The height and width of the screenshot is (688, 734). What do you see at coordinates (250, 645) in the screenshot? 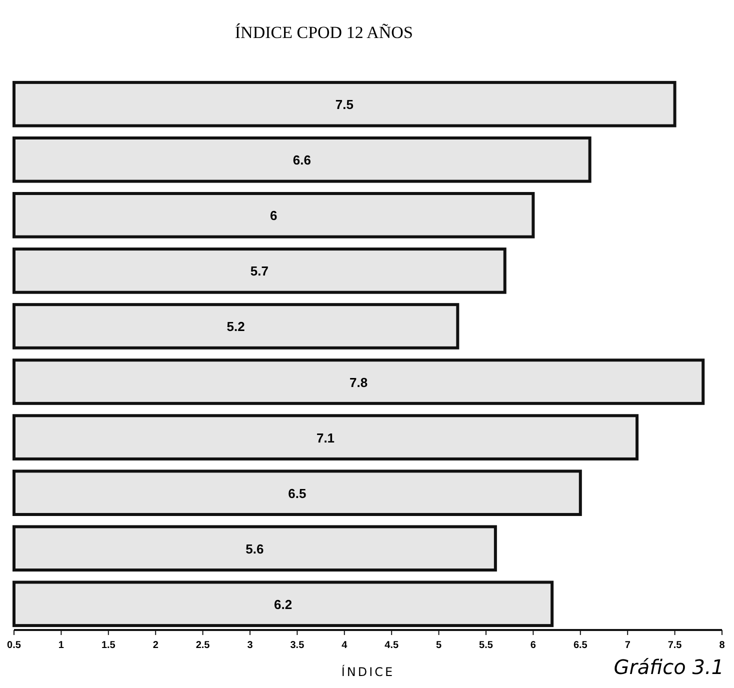
I see `x-tick-label: 3` at bounding box center [250, 645].